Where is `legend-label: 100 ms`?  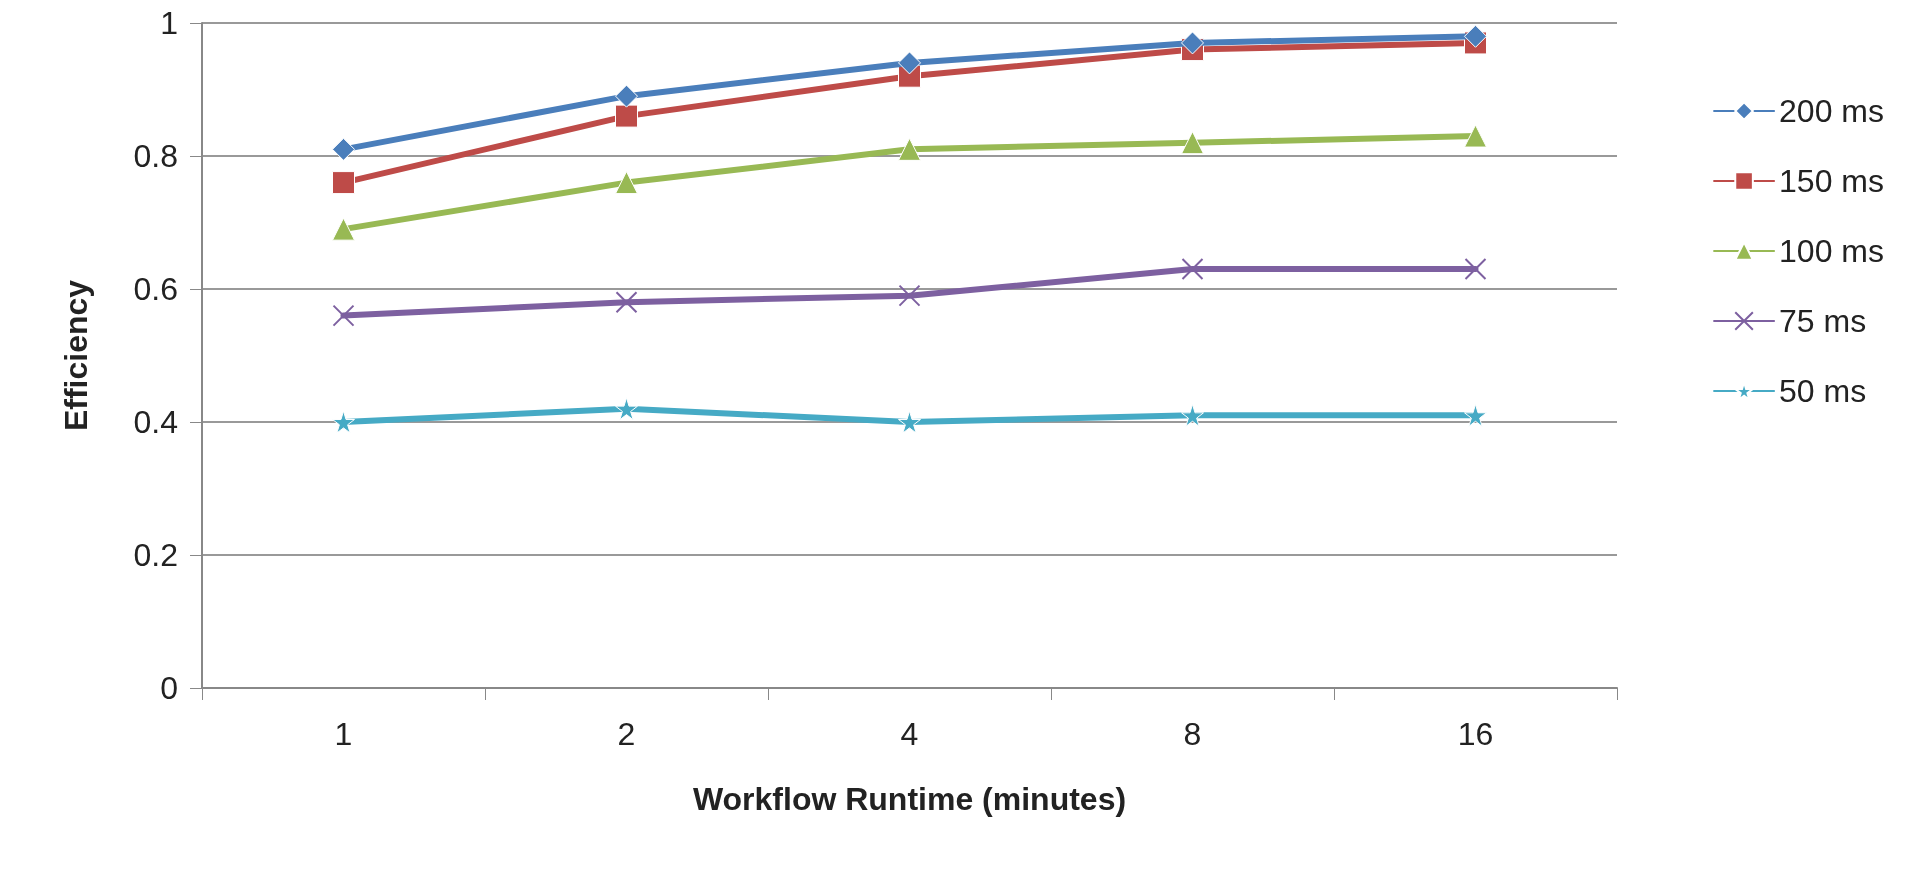
legend-label: 100 ms is located at coordinates (1831, 251).